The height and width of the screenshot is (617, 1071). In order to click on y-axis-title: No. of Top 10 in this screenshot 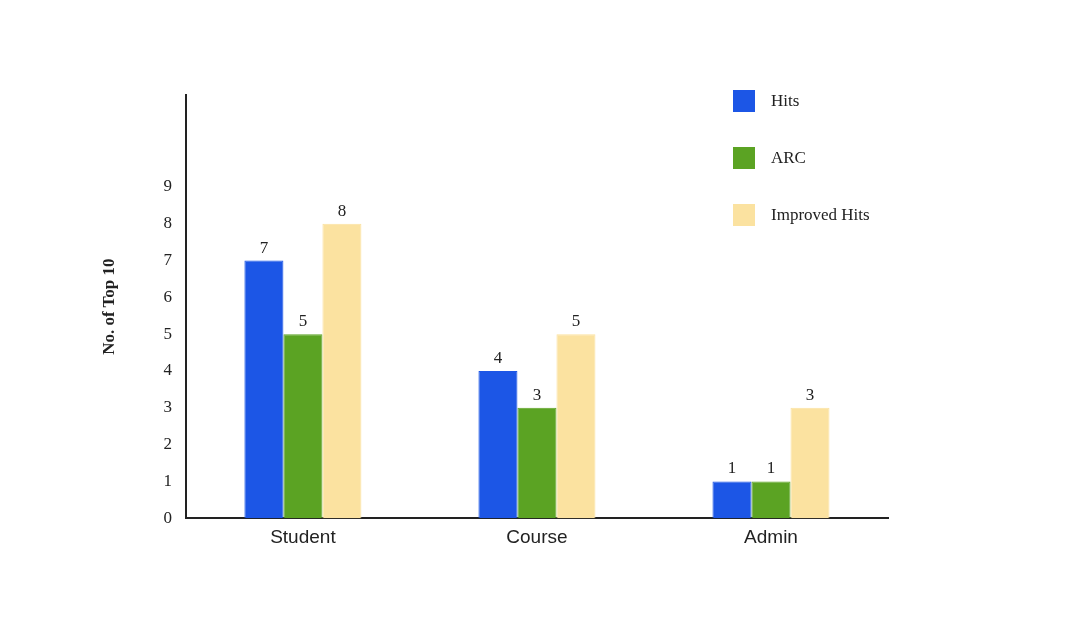, I will do `click(108, 306)`.